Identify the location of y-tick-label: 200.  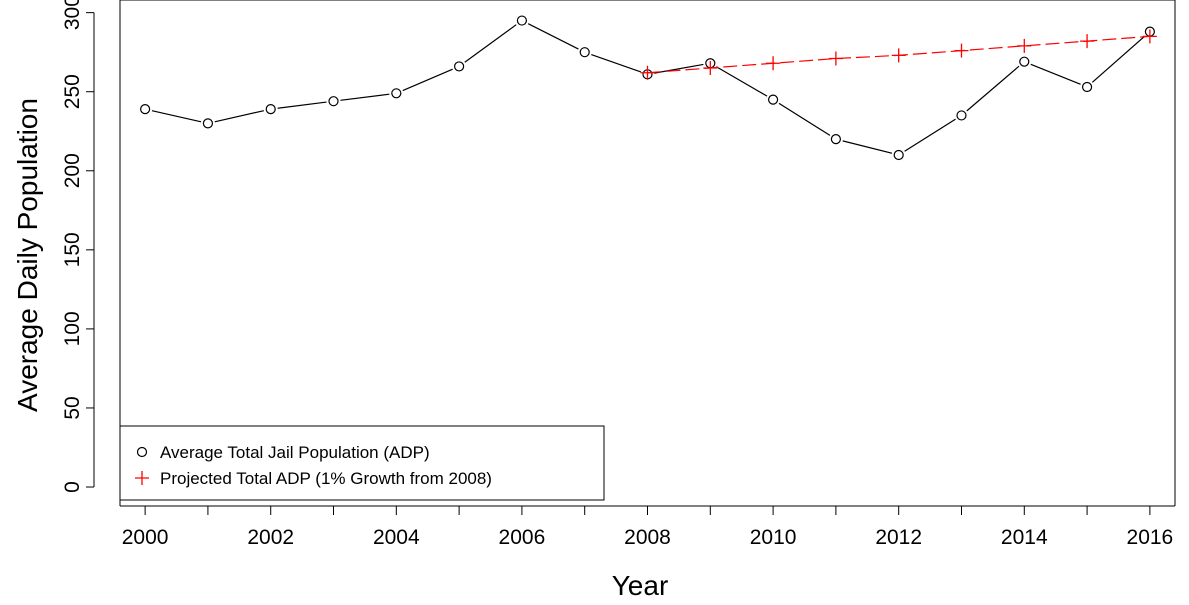
(72, 170).